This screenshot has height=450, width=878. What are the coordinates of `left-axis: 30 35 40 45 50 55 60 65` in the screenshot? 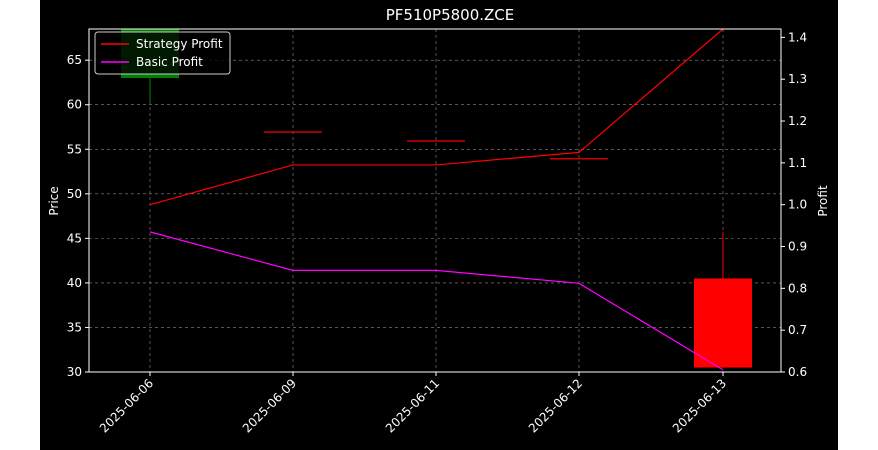 It's located at (78, 216).